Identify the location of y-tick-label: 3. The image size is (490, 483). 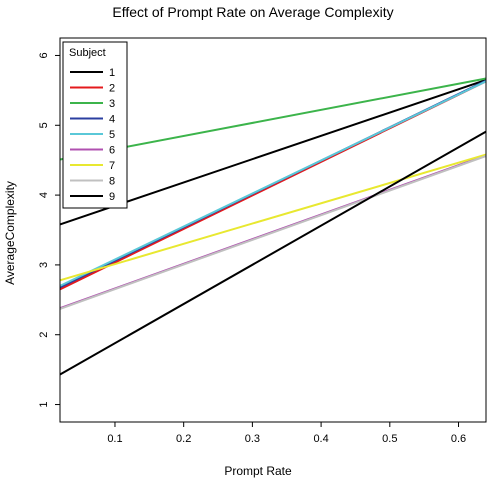
(44, 265).